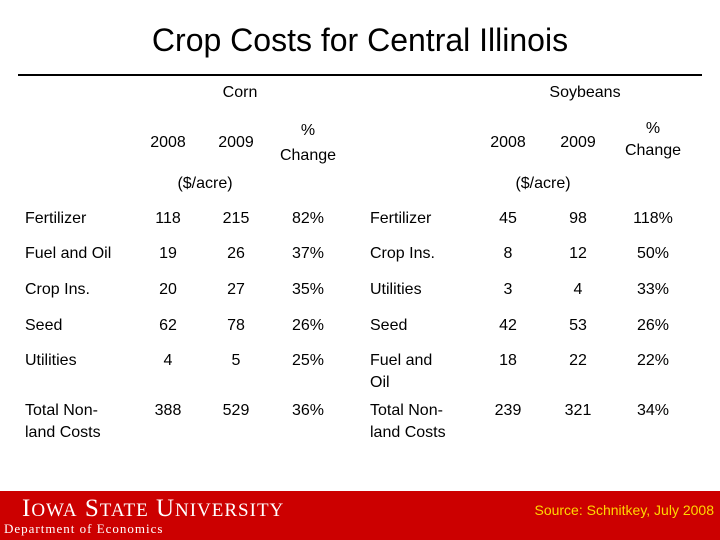  I want to click on corn-2009-value: 215, so click(236, 218).